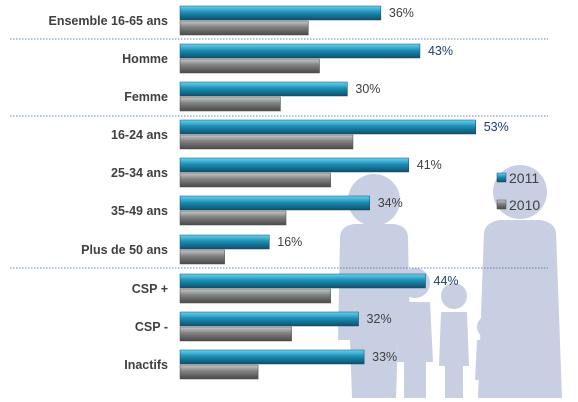  I want to click on category-label: 16-24 ans, so click(139, 135).